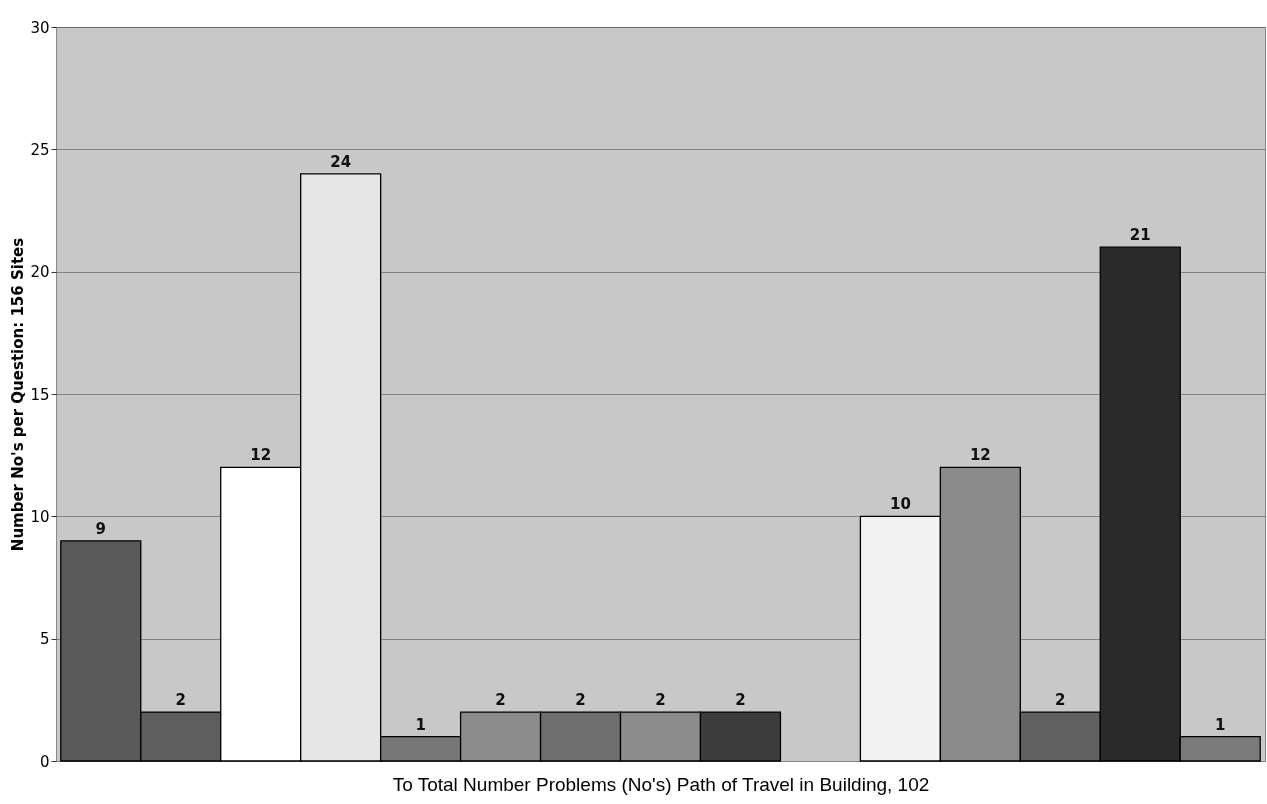  Describe the element at coordinates (1140, 235) in the screenshot. I see `data-label: 21` at that location.